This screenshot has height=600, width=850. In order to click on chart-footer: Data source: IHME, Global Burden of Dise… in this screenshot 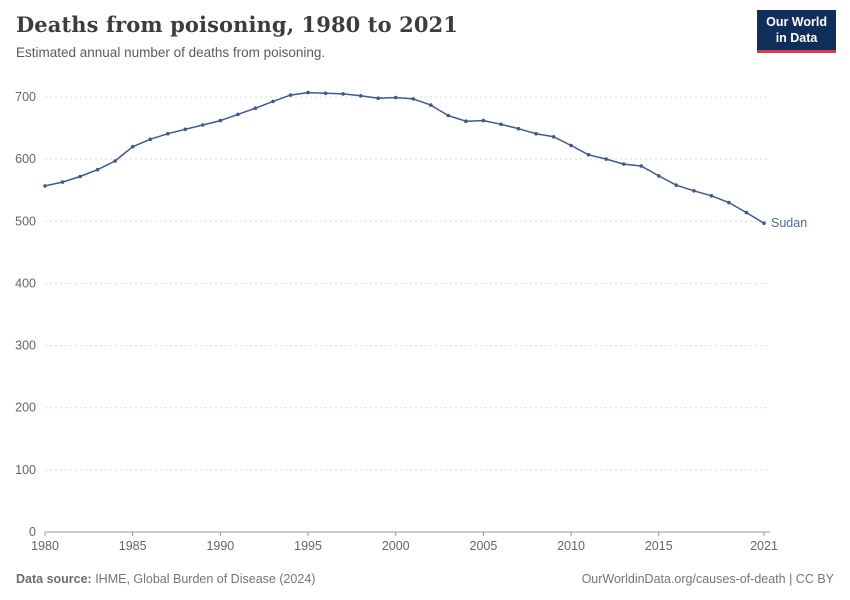, I will do `click(425, 579)`.